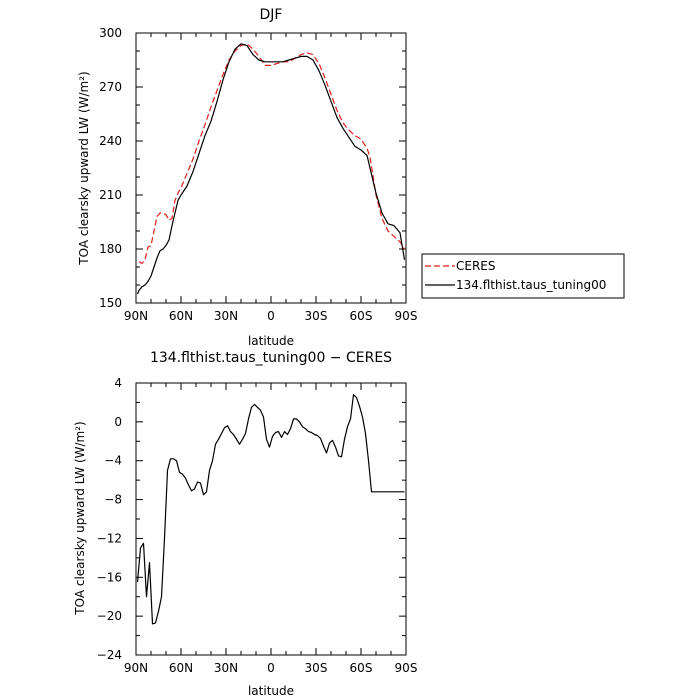 The width and height of the screenshot is (700, 700). What do you see at coordinates (110, 303) in the screenshot?
I see `top-ytick-label: 150` at bounding box center [110, 303].